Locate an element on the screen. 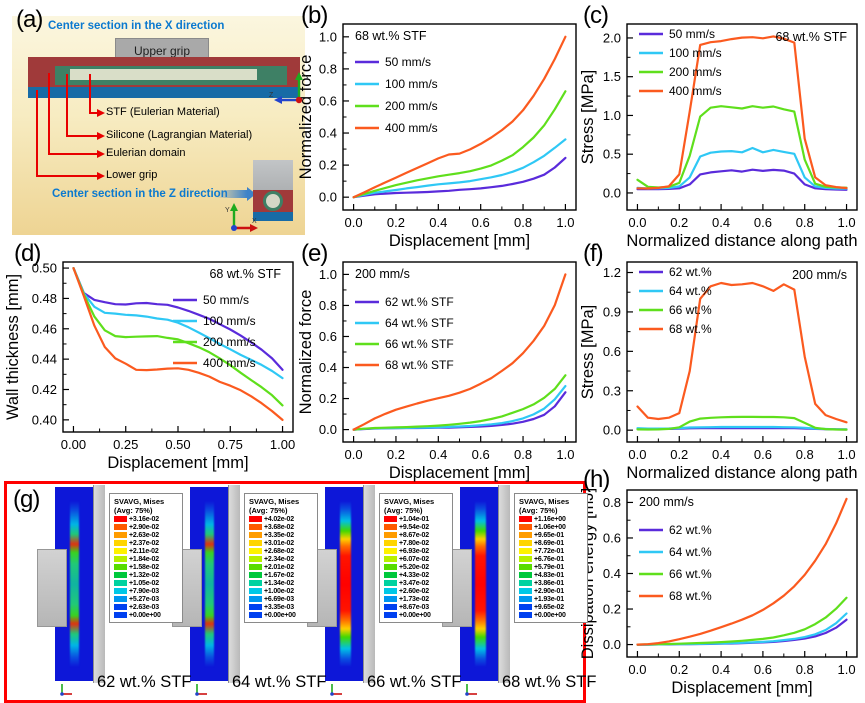 Image resolution: width=865 pixels, height=703 pixels. x-axis: 0.00 0.25 0.50 0.75 1.00 Displacement [mm] is located at coordinates (178, 449).